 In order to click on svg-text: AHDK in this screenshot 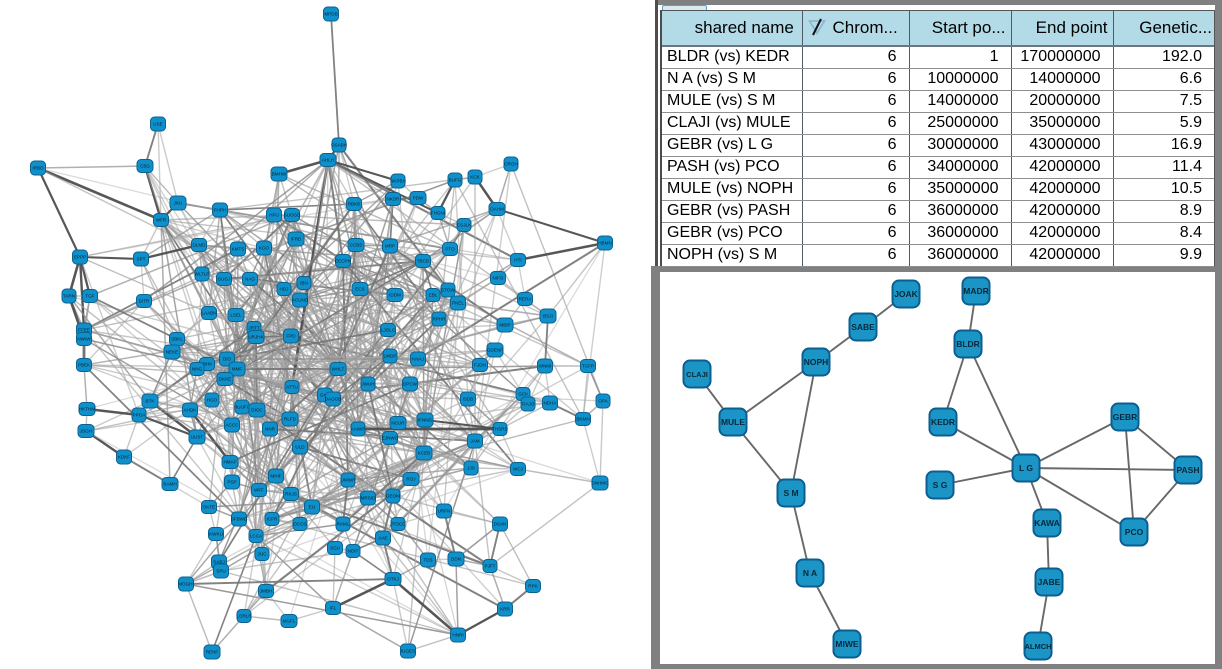, I will do `click(191, 410)`.